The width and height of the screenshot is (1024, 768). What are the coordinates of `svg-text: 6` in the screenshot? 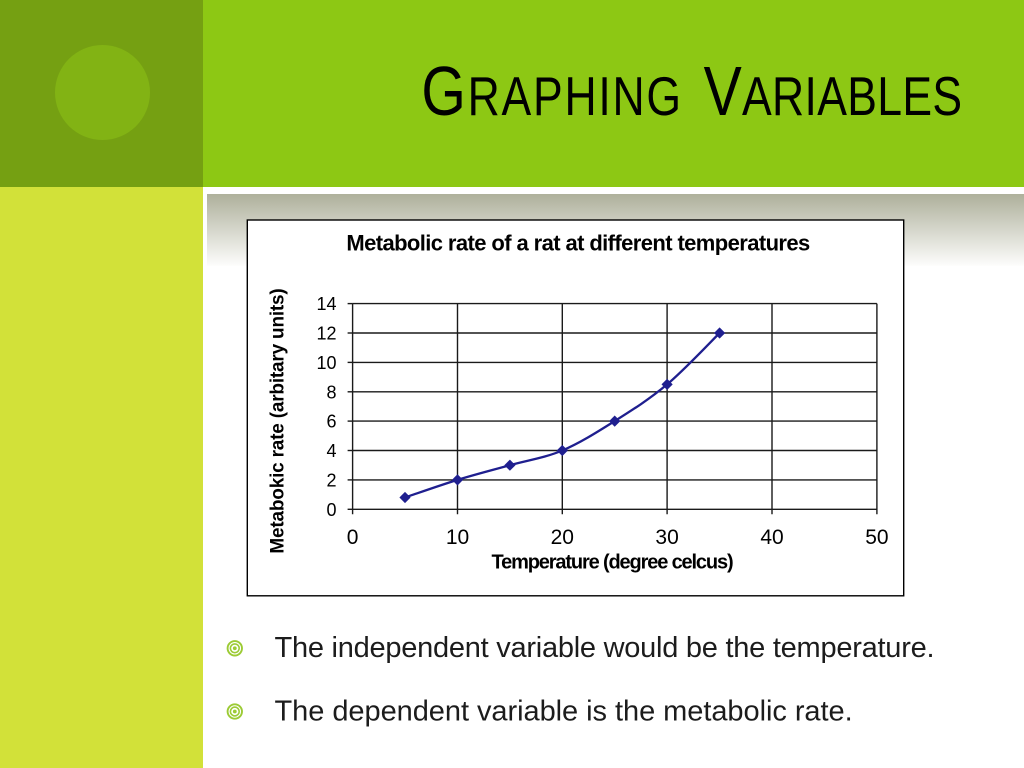 It's located at (331, 422).